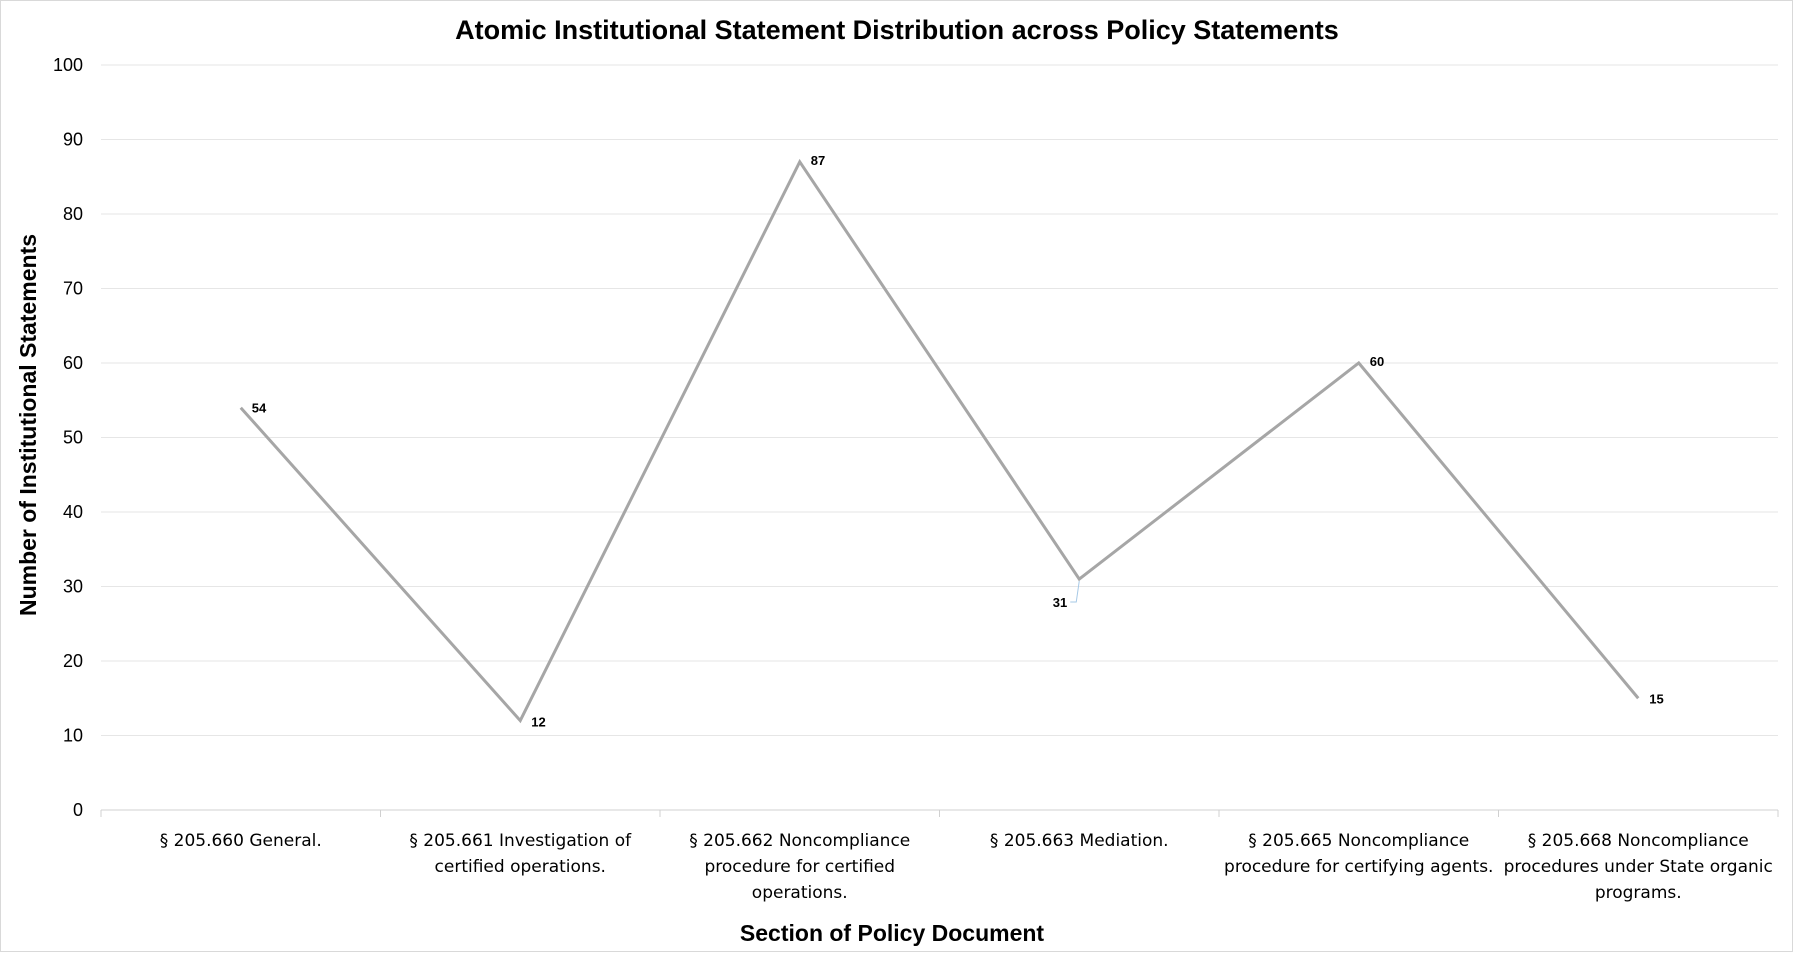  What do you see at coordinates (818, 160) in the screenshot?
I see `data-label: 87` at bounding box center [818, 160].